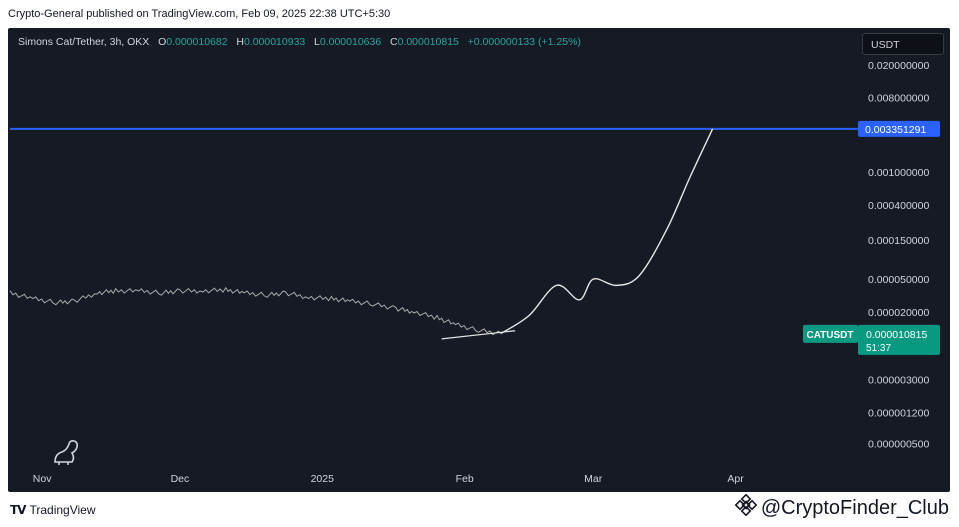 This screenshot has height=527, width=959. I want to click on y-tick-label: 0.000001200, so click(898, 413).